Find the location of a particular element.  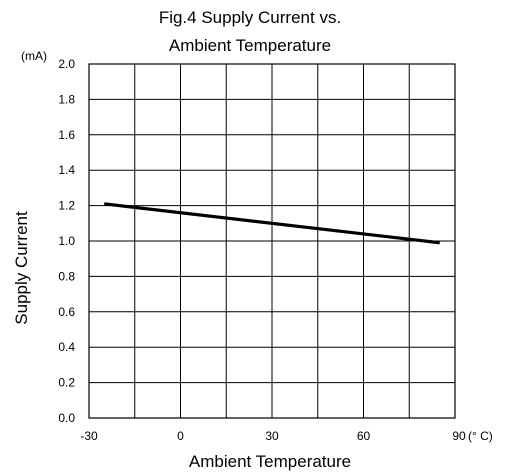

series-layer is located at coordinates (272, 223).